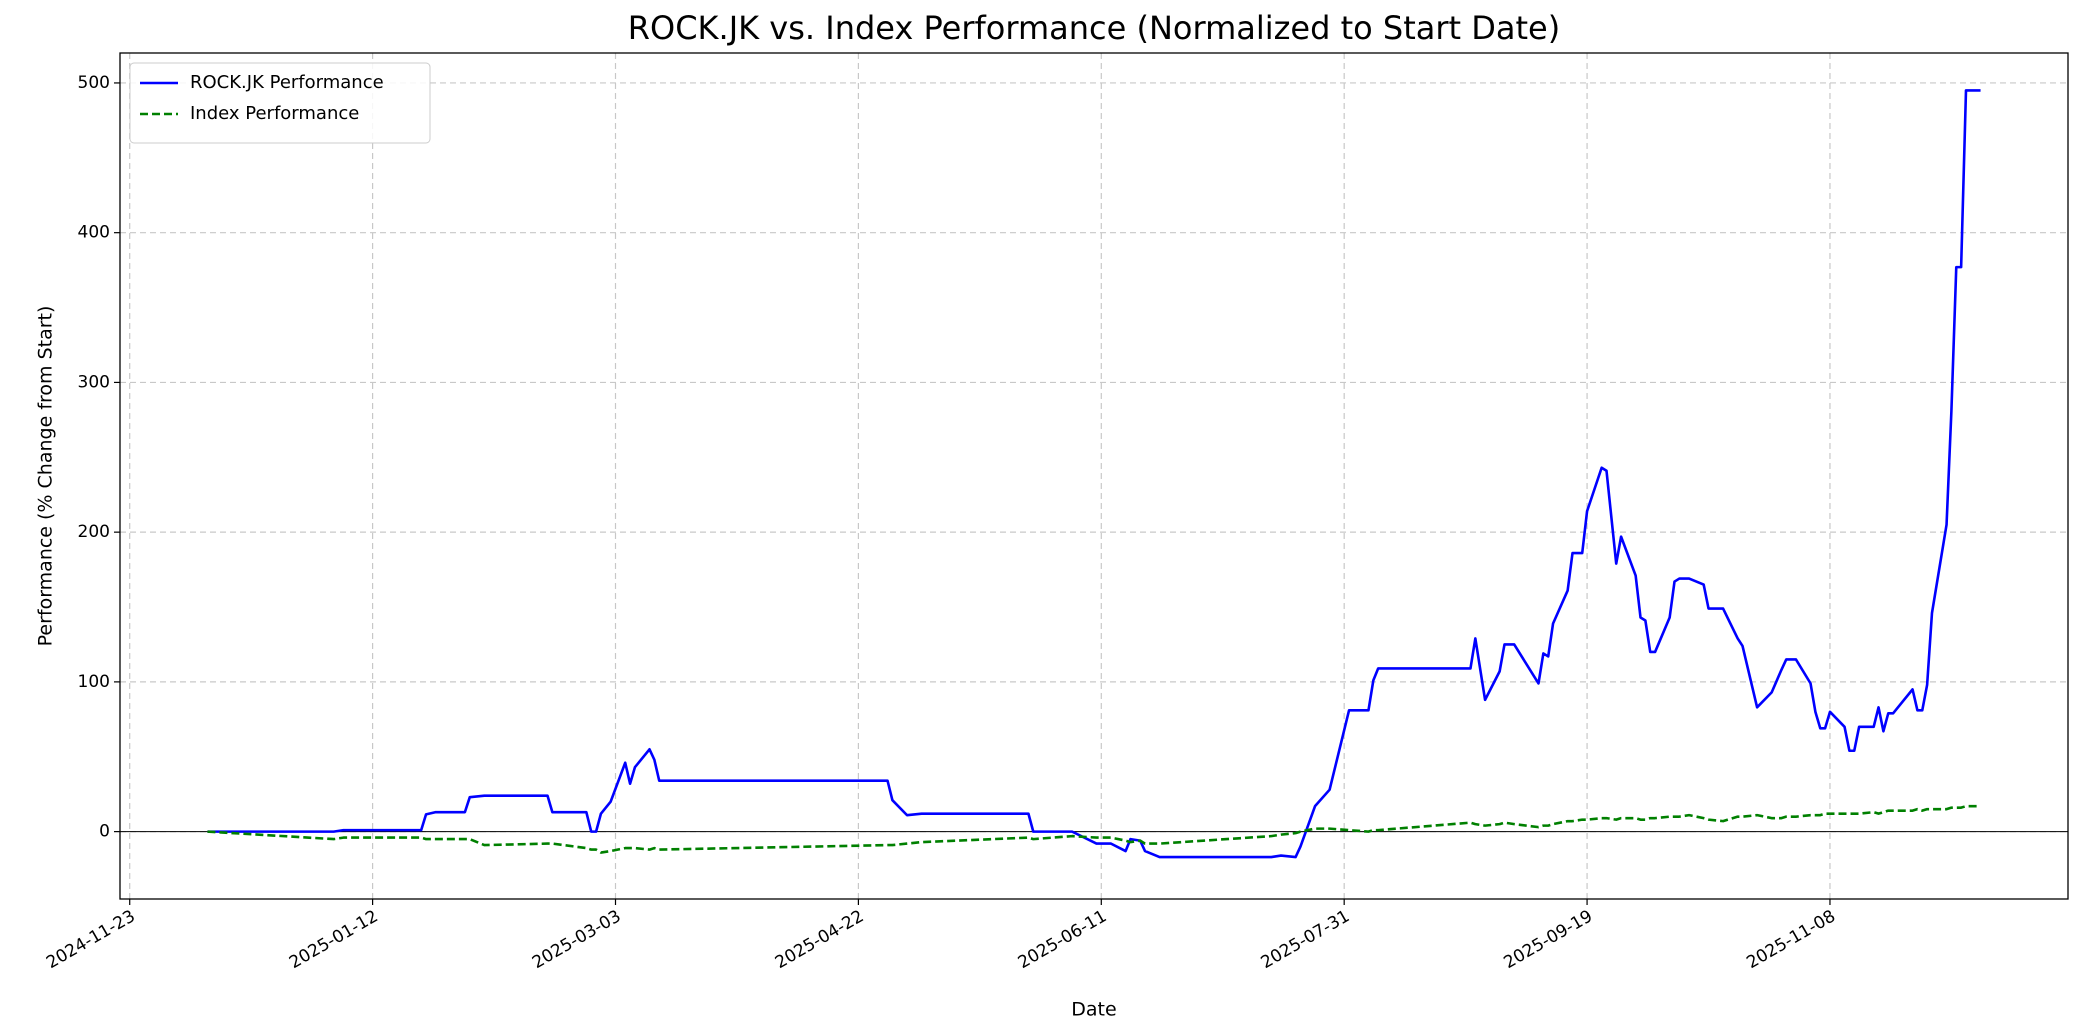 The height and width of the screenshot is (1035, 2083). Describe the element at coordinates (1094, 829) in the screenshot. I see `series-line` at that location.